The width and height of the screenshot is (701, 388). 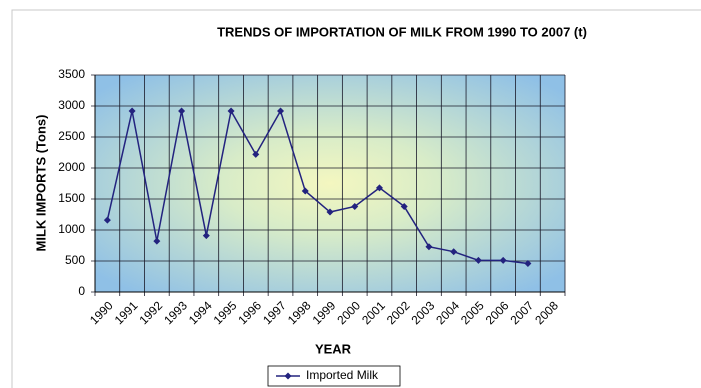 I want to click on legend-marker, so click(x=288, y=376).